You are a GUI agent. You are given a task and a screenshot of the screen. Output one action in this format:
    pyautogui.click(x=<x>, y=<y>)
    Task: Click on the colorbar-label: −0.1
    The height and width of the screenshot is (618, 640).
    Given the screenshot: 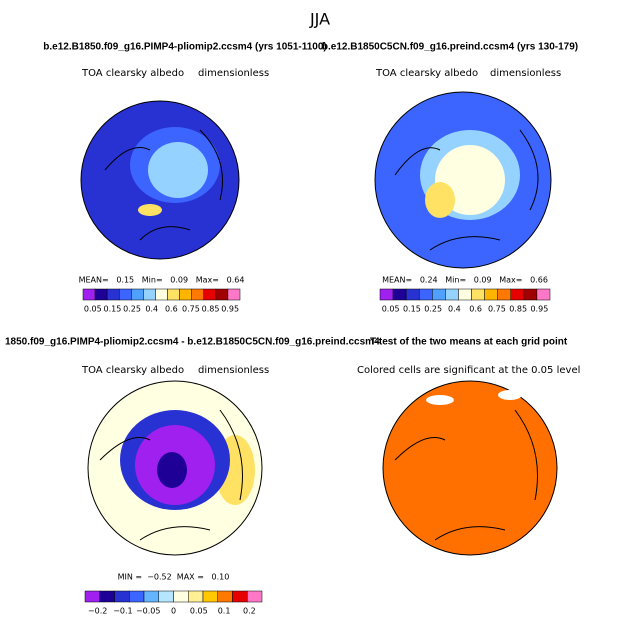 What is the action you would take?
    pyautogui.click(x=122, y=611)
    